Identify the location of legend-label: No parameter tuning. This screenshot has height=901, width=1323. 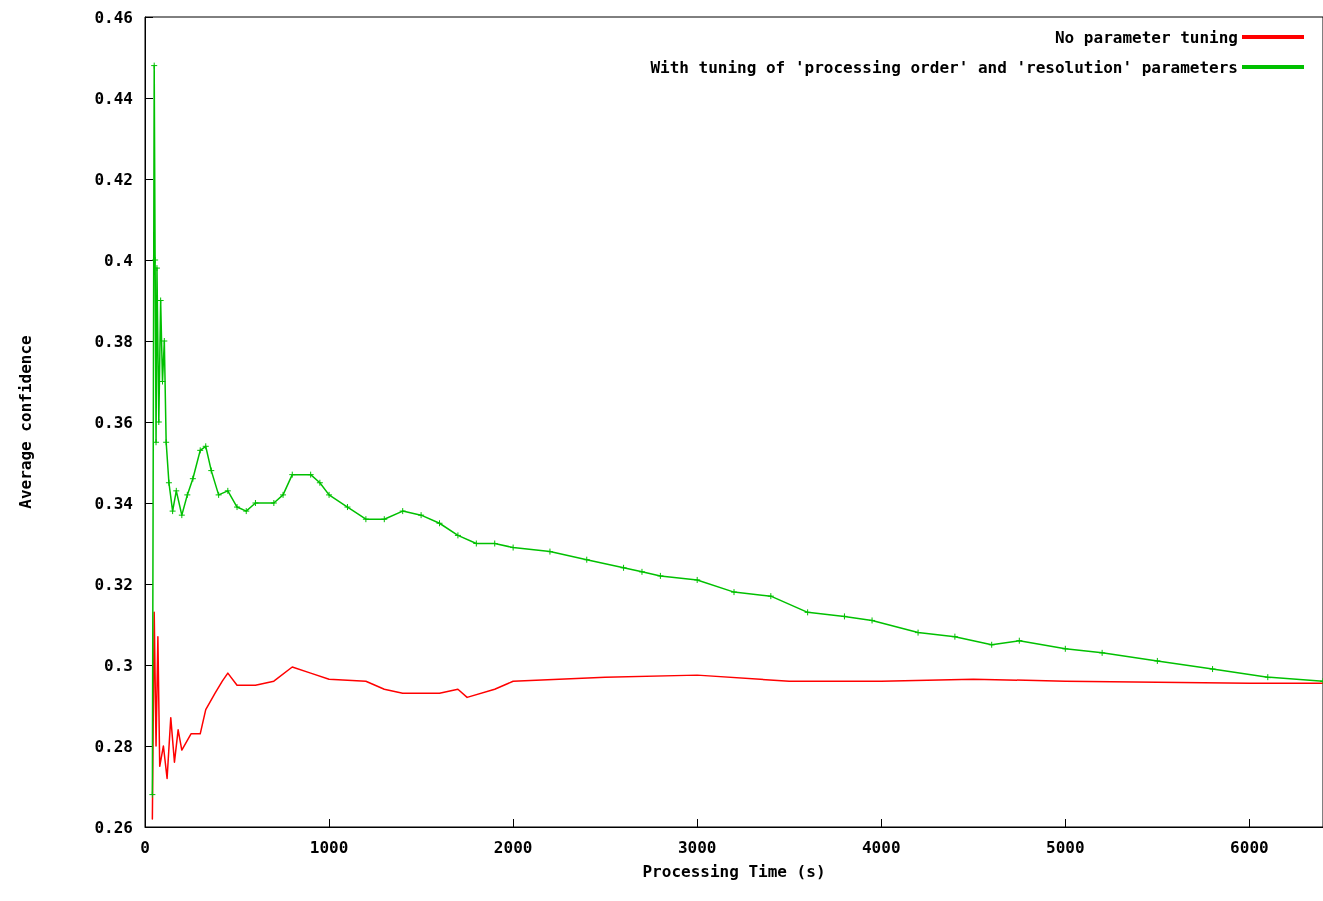
(1146, 37).